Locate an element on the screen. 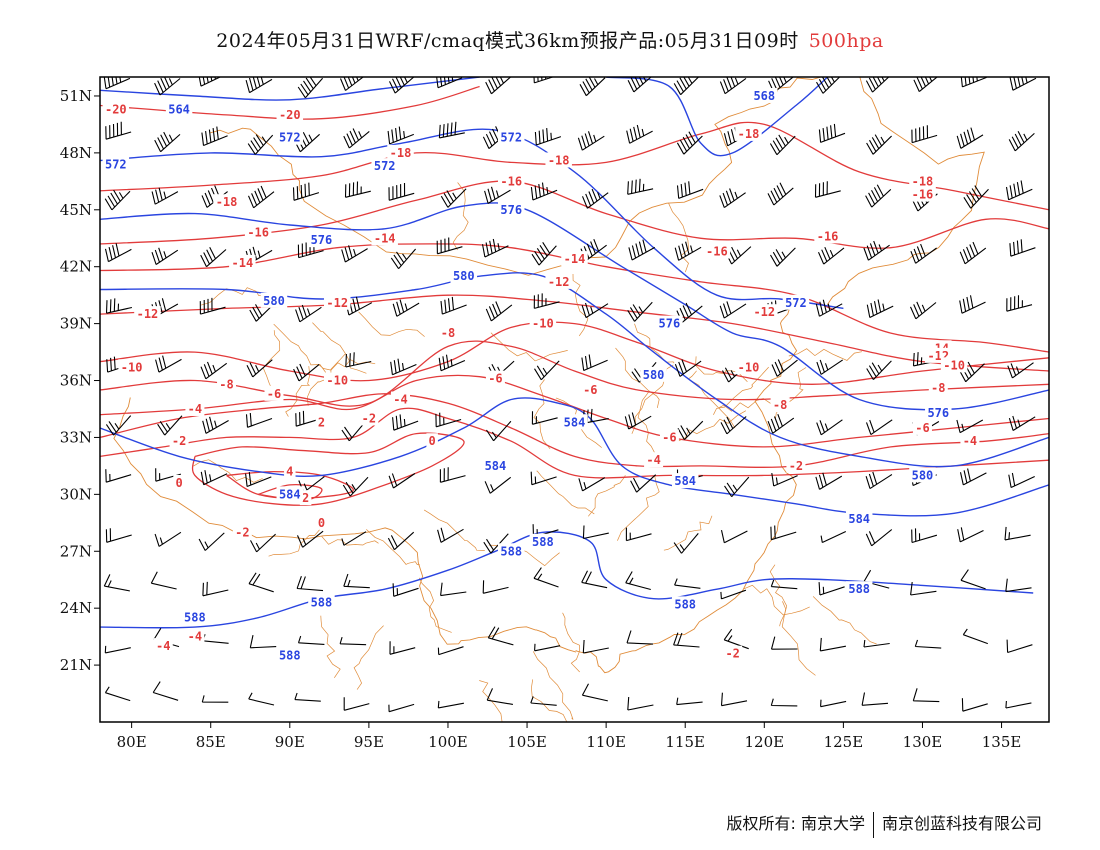 The width and height of the screenshot is (1100, 850). boundary-line is located at coordinates (345, 525).